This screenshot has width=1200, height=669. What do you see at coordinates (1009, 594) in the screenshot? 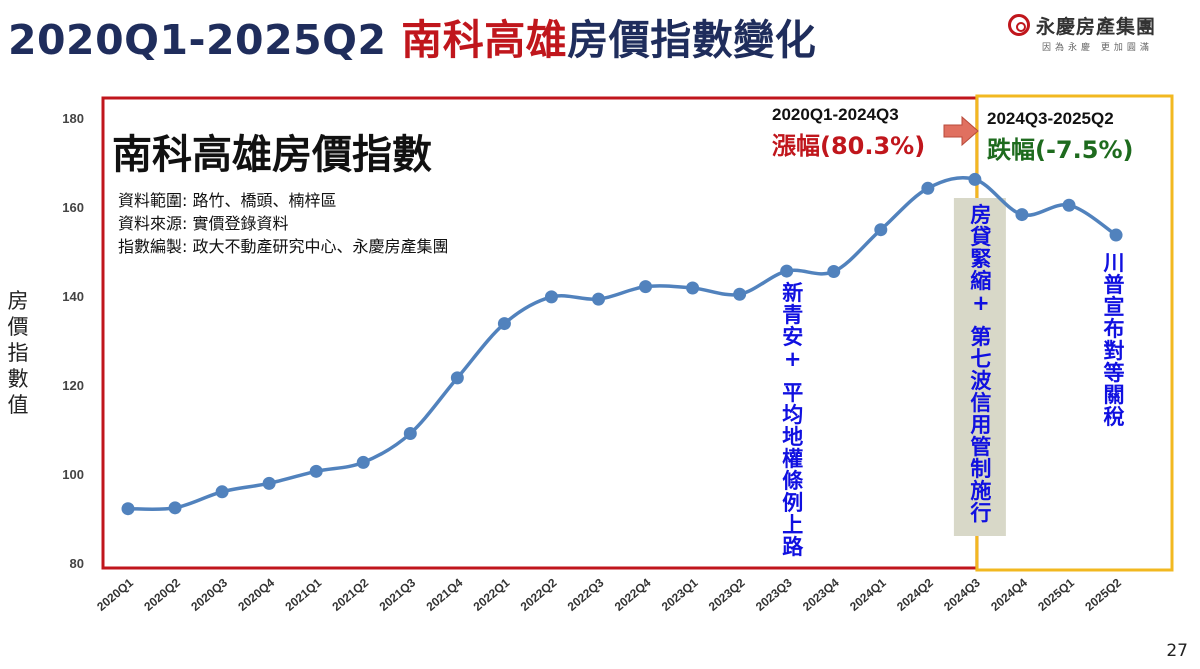
I see `x-tick-label: 2024Q4` at bounding box center [1009, 594].